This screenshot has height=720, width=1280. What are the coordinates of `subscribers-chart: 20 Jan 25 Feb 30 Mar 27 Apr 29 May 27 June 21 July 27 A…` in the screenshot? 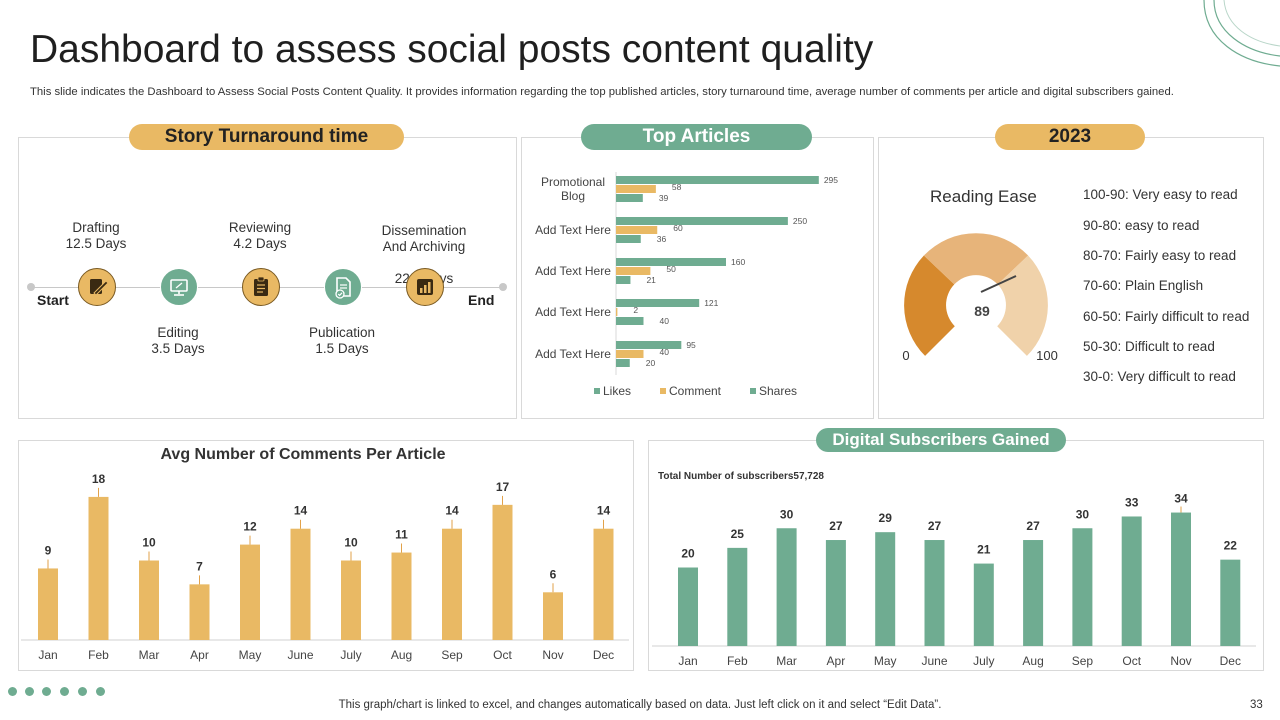 It's located at (954, 580).